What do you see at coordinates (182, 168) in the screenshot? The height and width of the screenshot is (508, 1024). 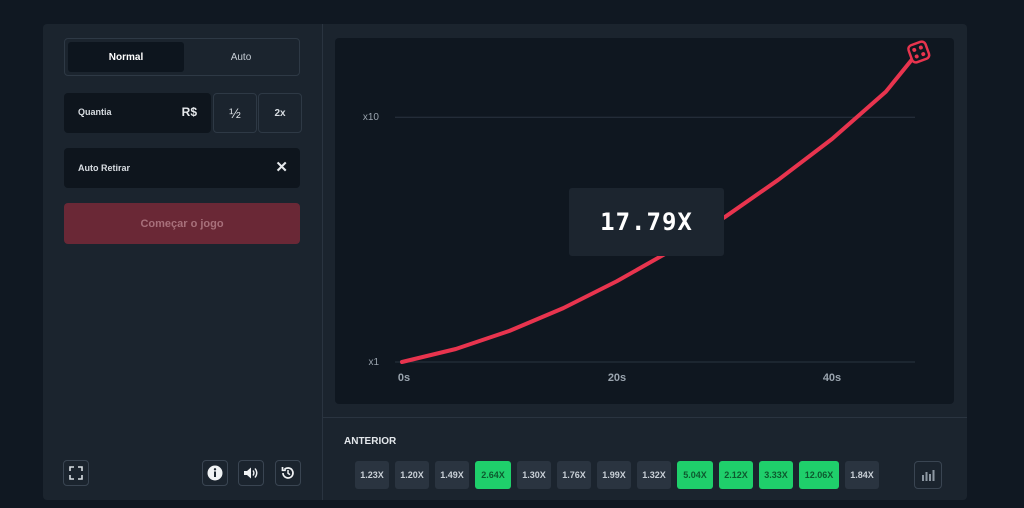 I see `auto-cashout-field: Auto Retirar ✕` at bounding box center [182, 168].